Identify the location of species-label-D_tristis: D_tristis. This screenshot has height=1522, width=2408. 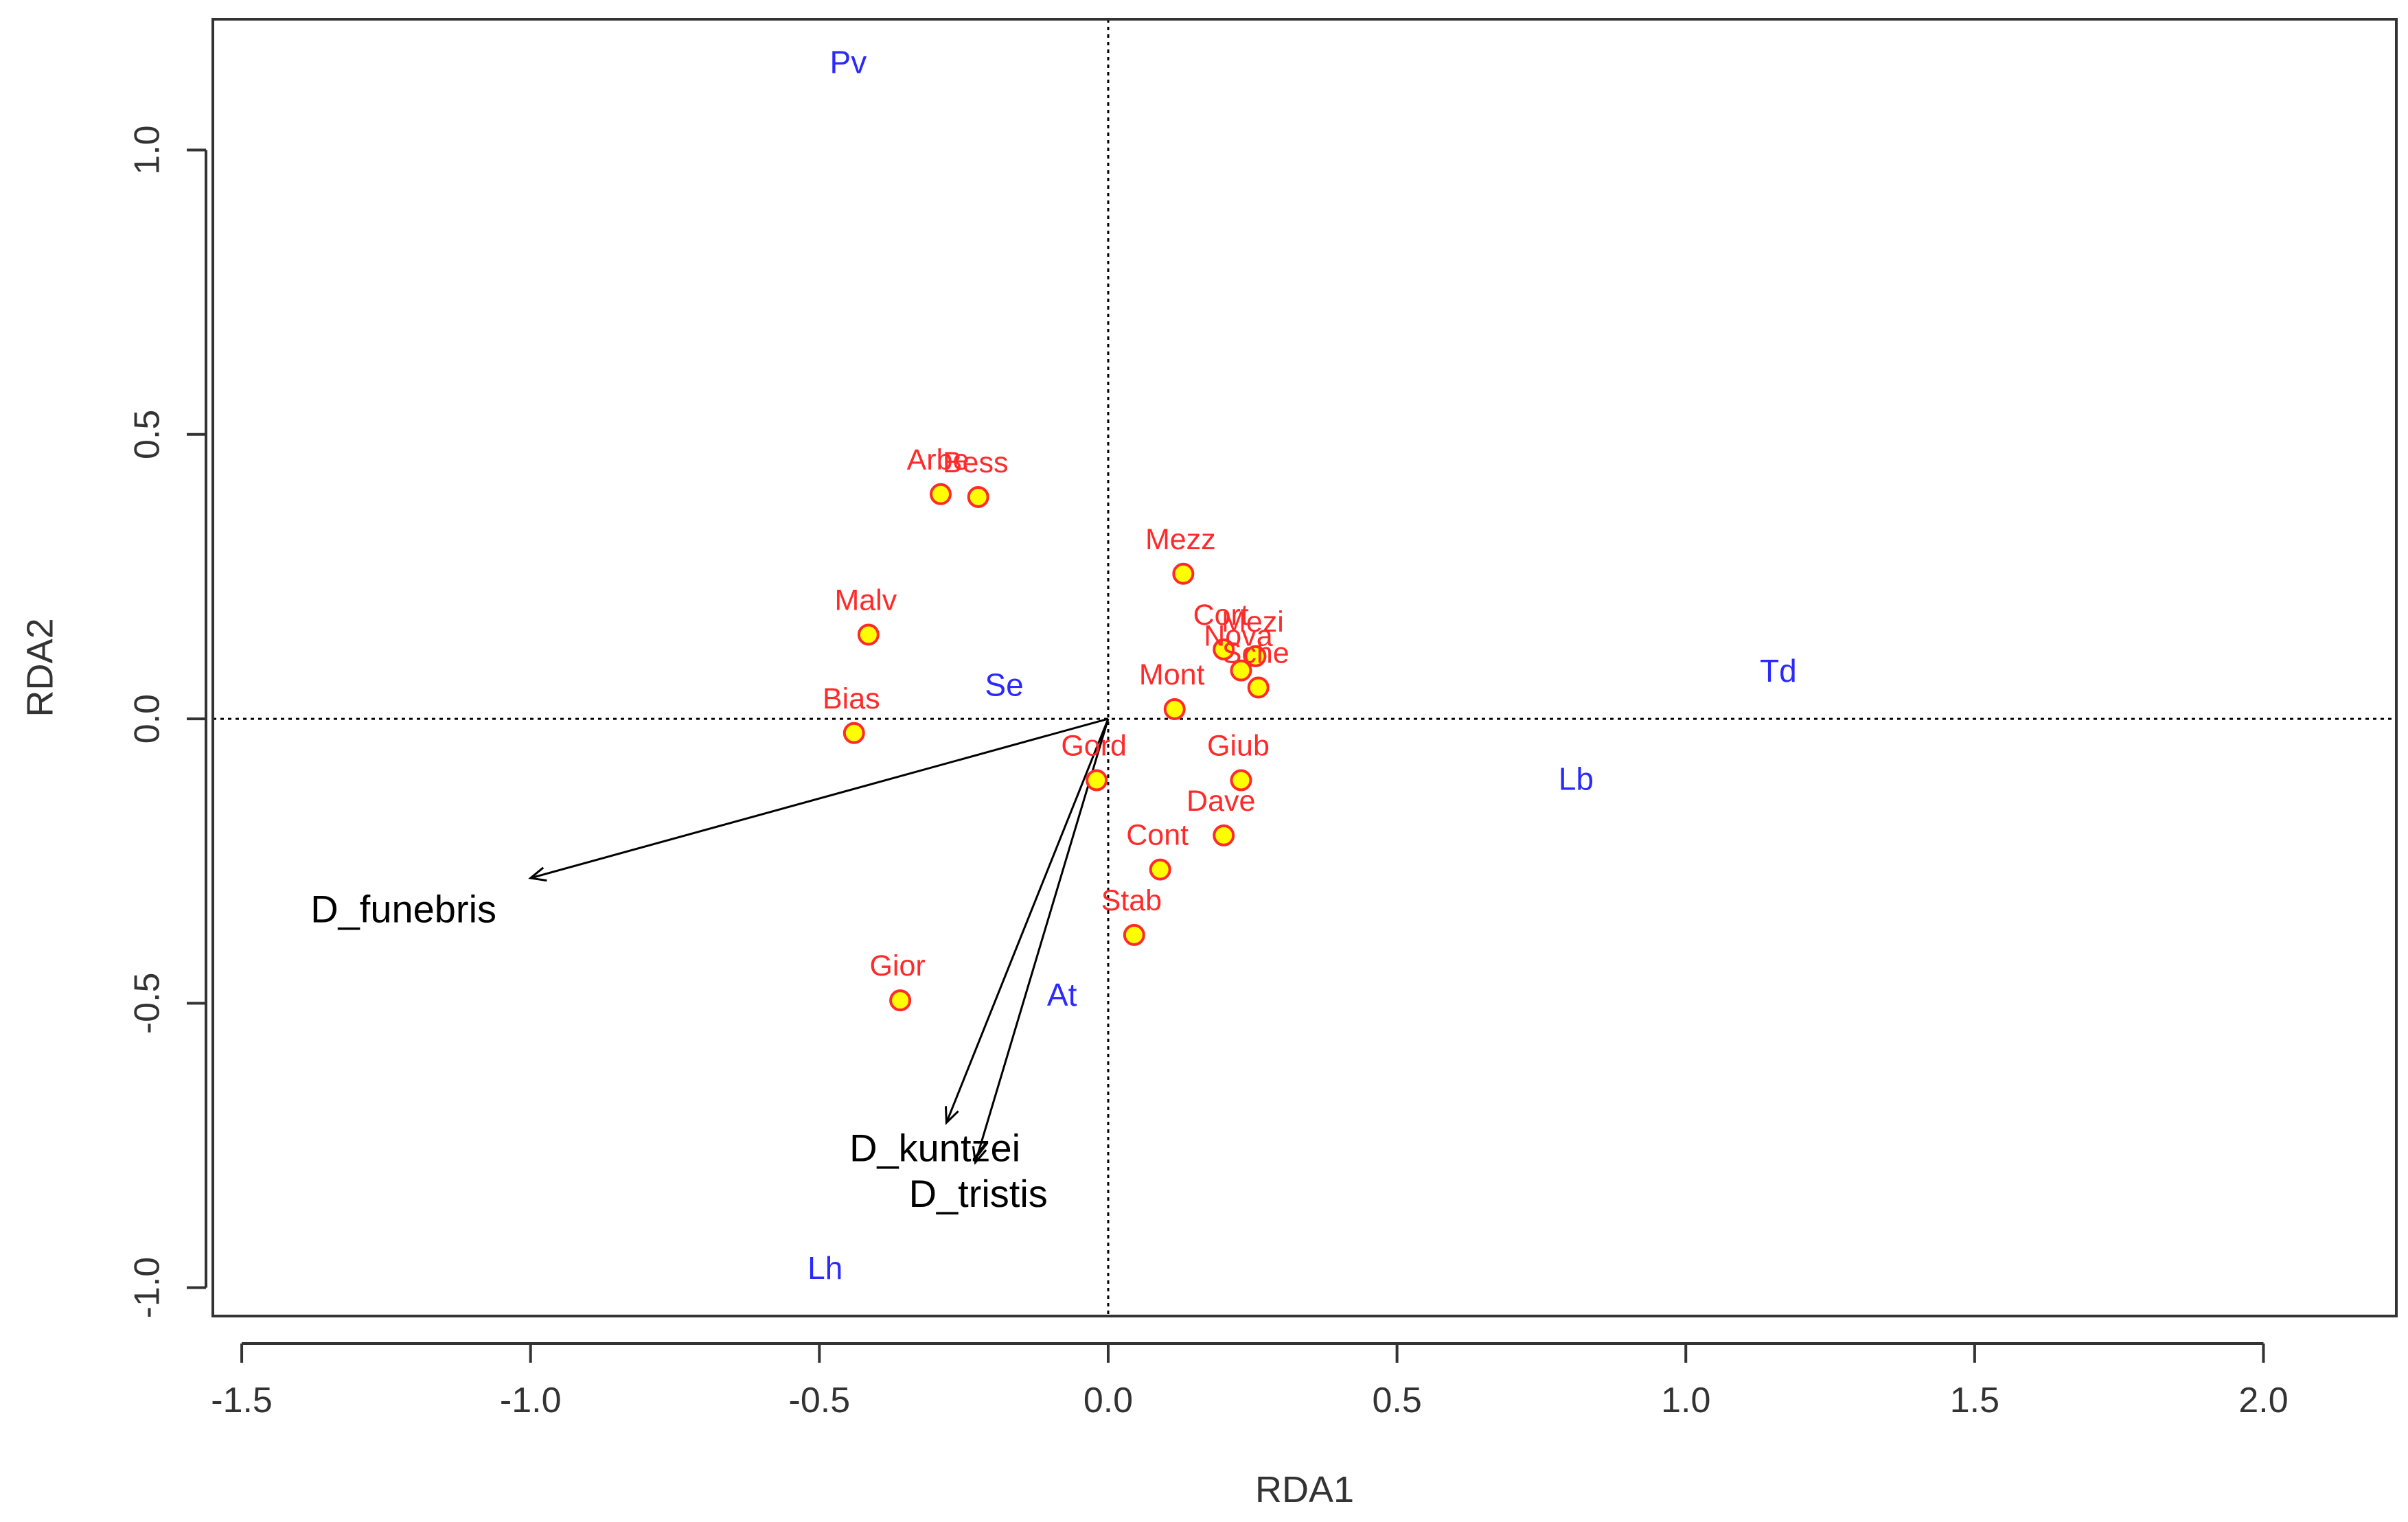
(978, 1193).